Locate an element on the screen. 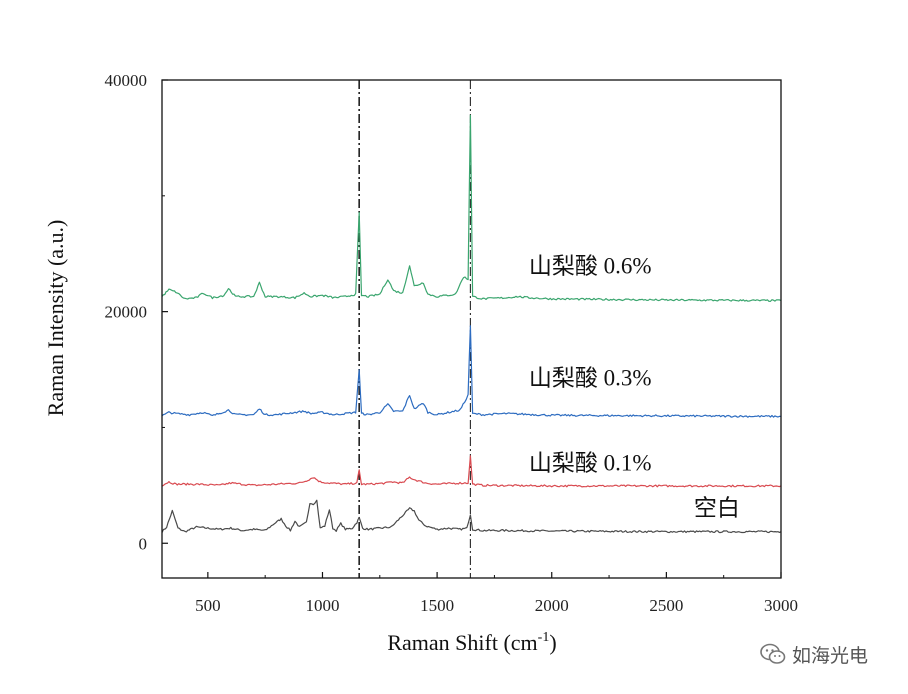  series-annotations: 山梨酸 0.6% 山梨酸 0.3% 山梨酸 0.1% 空白 is located at coordinates (634, 386).